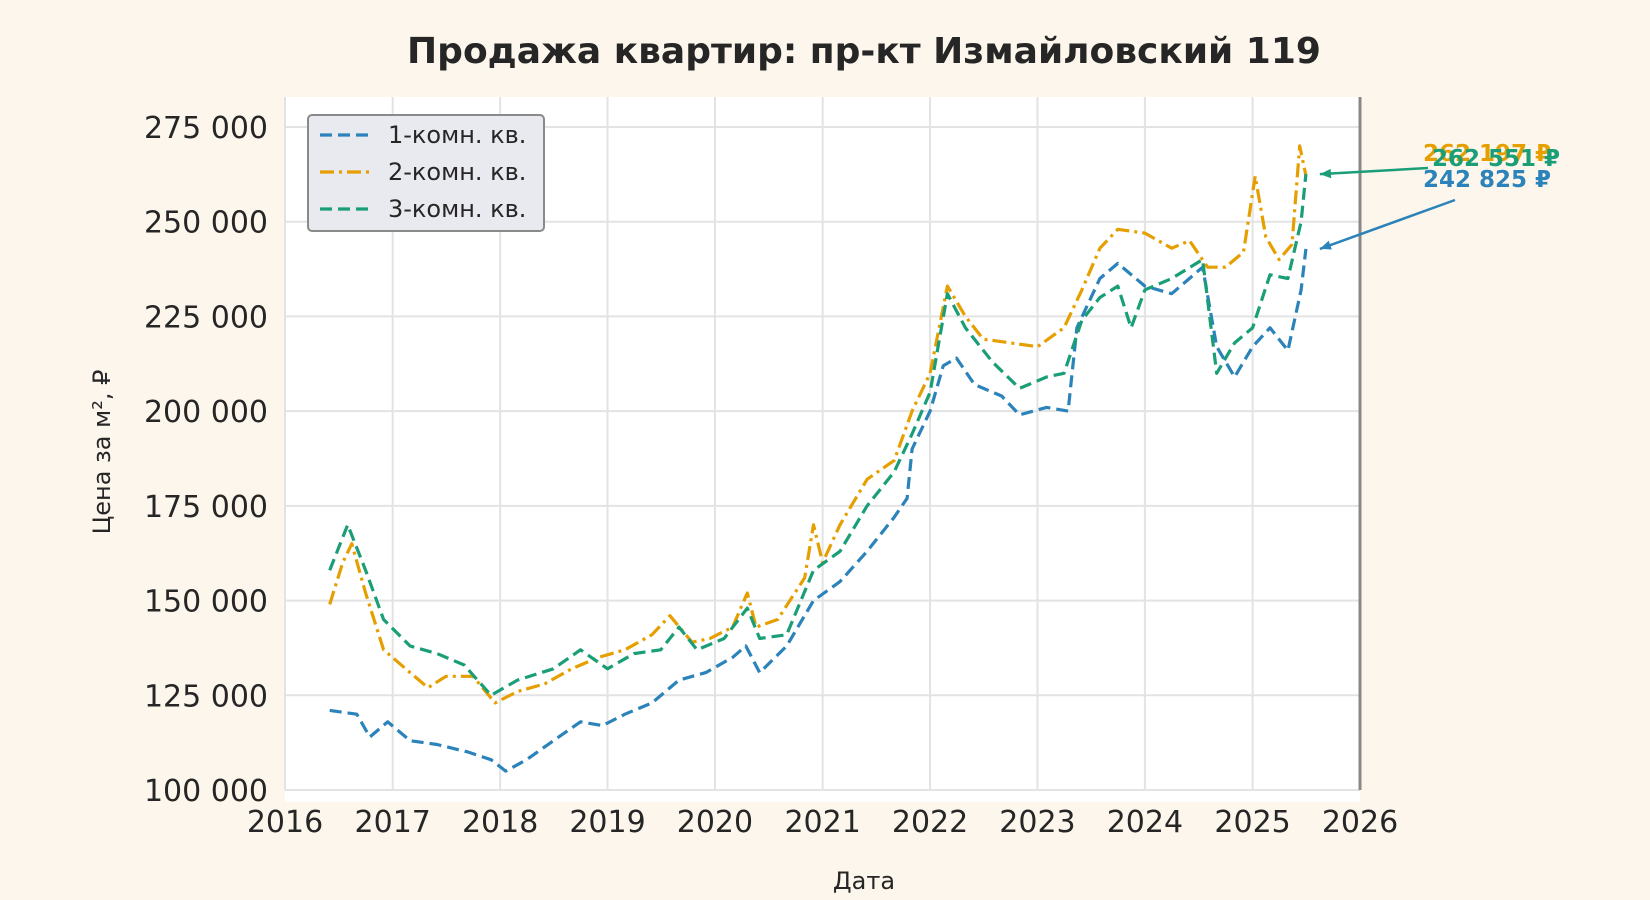 This screenshot has width=1650, height=900. I want to click on x-tick-label: 2025, so click(1252, 822).